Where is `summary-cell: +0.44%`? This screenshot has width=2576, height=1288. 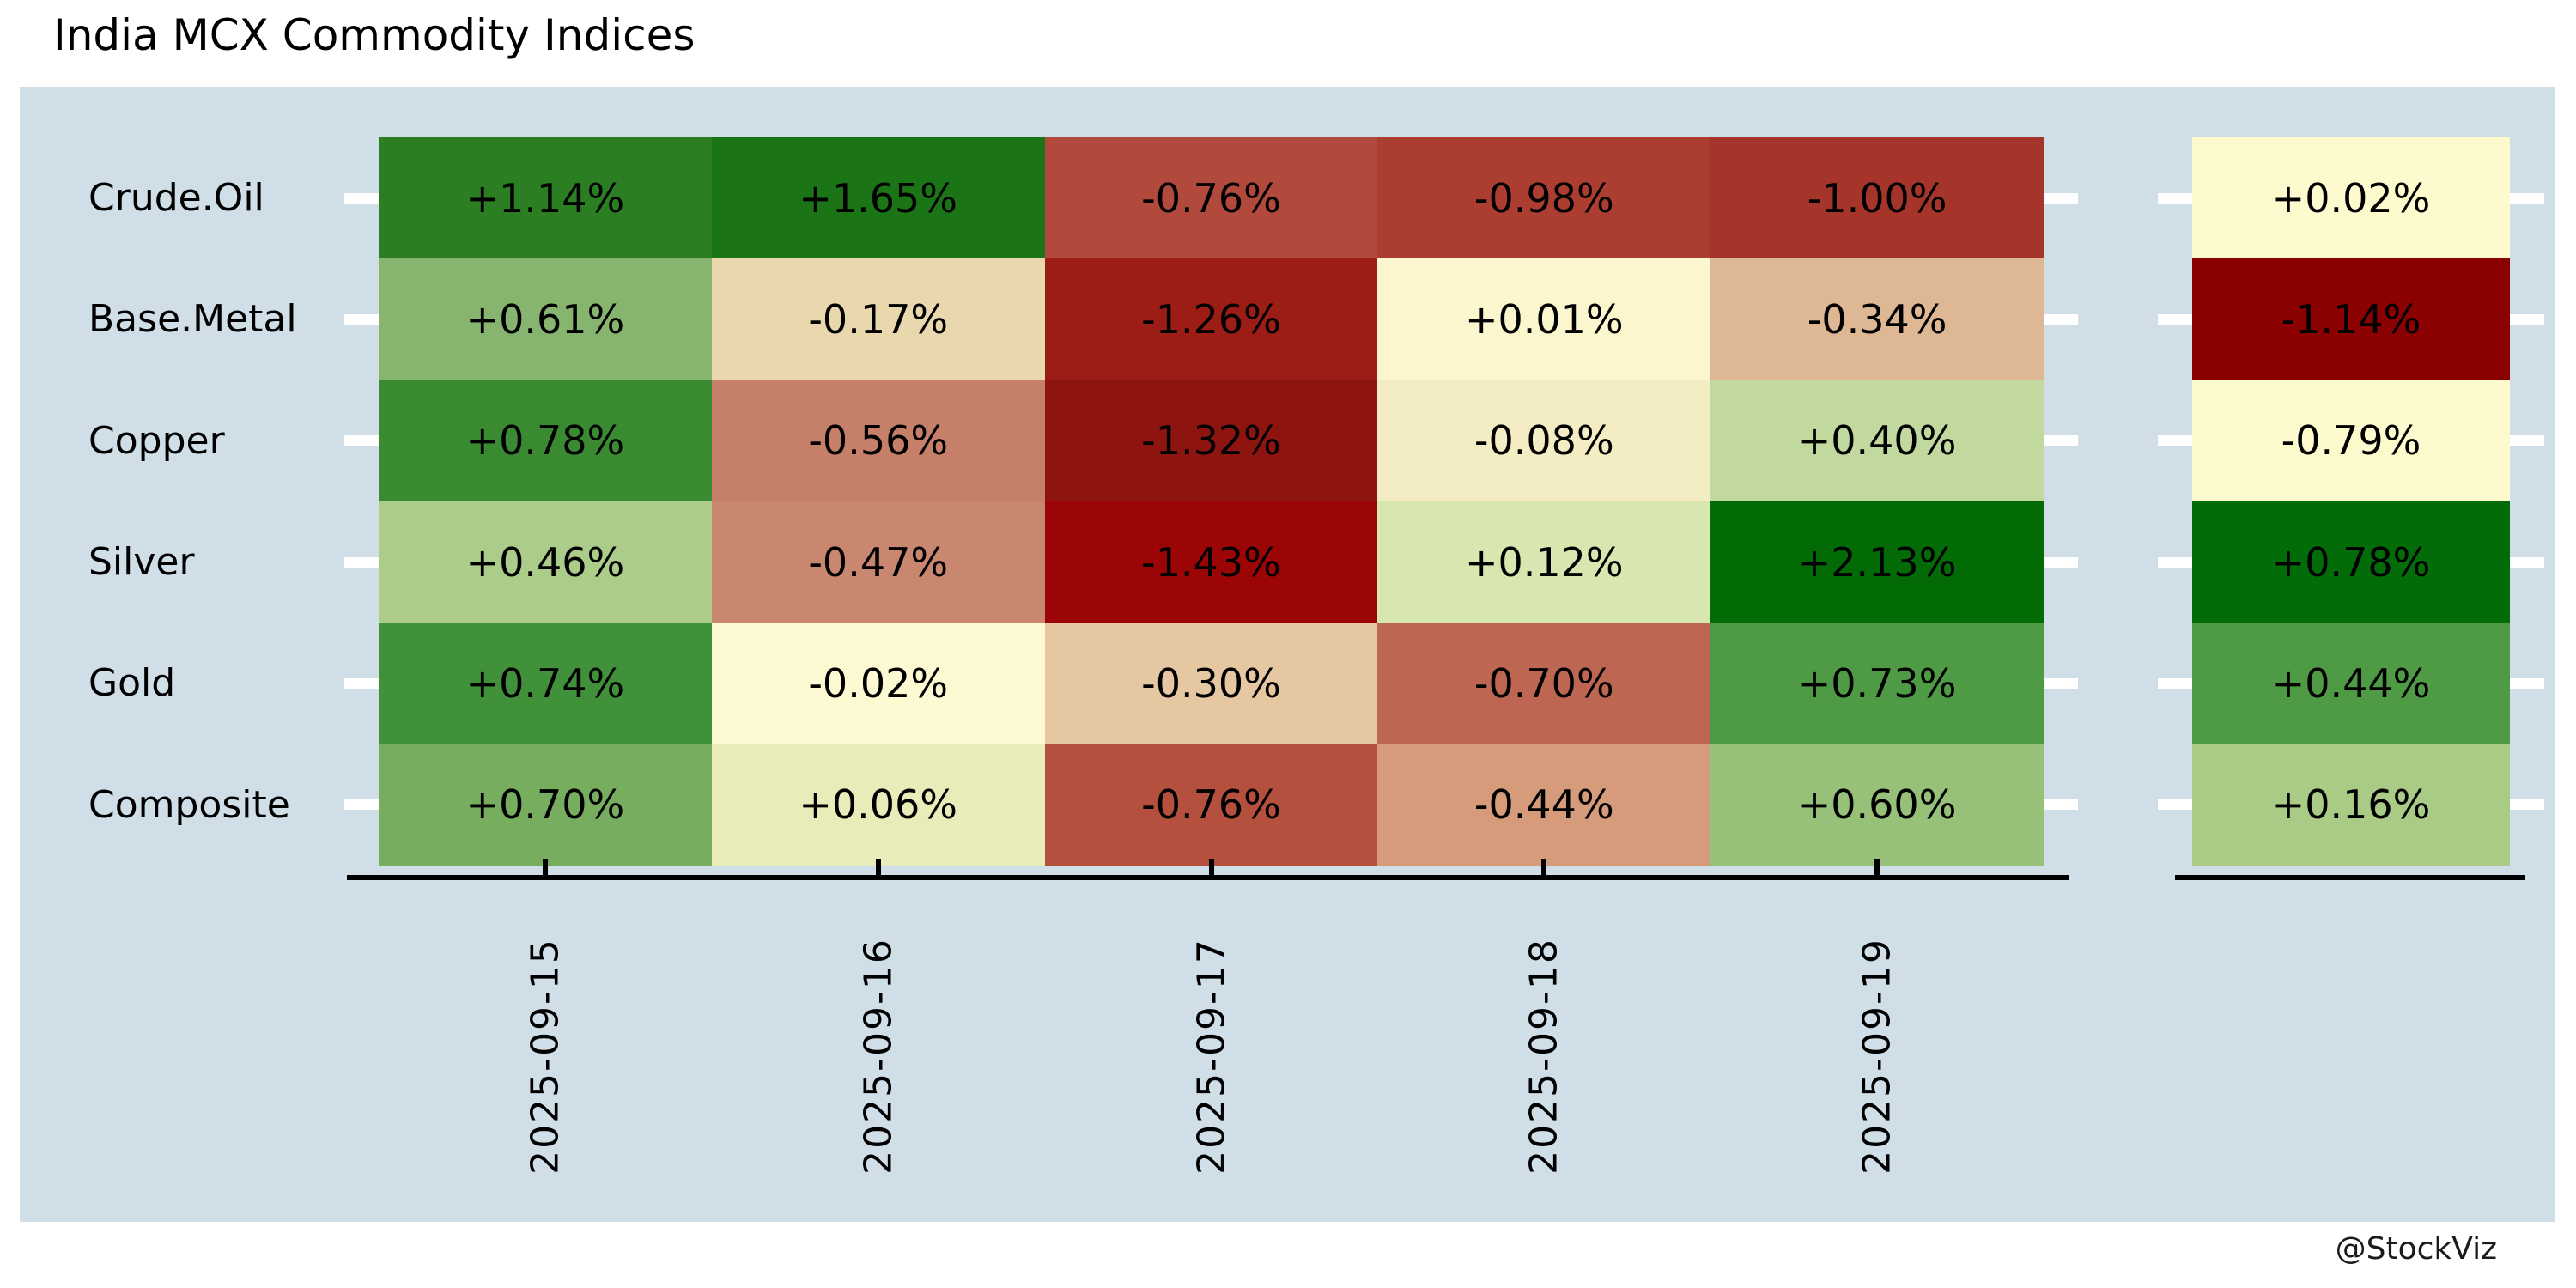 summary-cell: +0.44% is located at coordinates (2351, 684).